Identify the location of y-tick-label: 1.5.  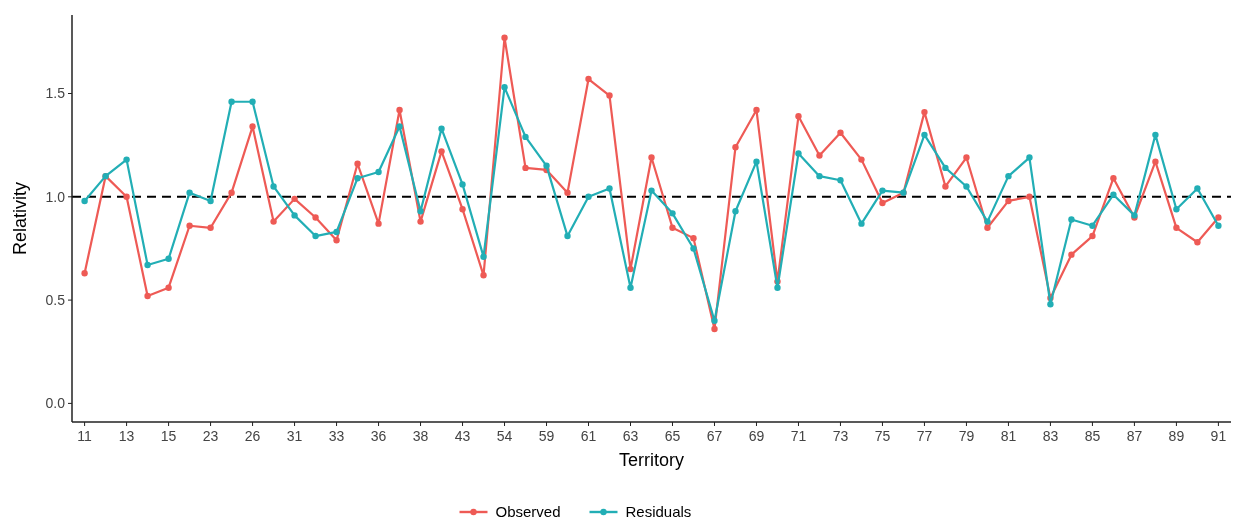
(55, 93).